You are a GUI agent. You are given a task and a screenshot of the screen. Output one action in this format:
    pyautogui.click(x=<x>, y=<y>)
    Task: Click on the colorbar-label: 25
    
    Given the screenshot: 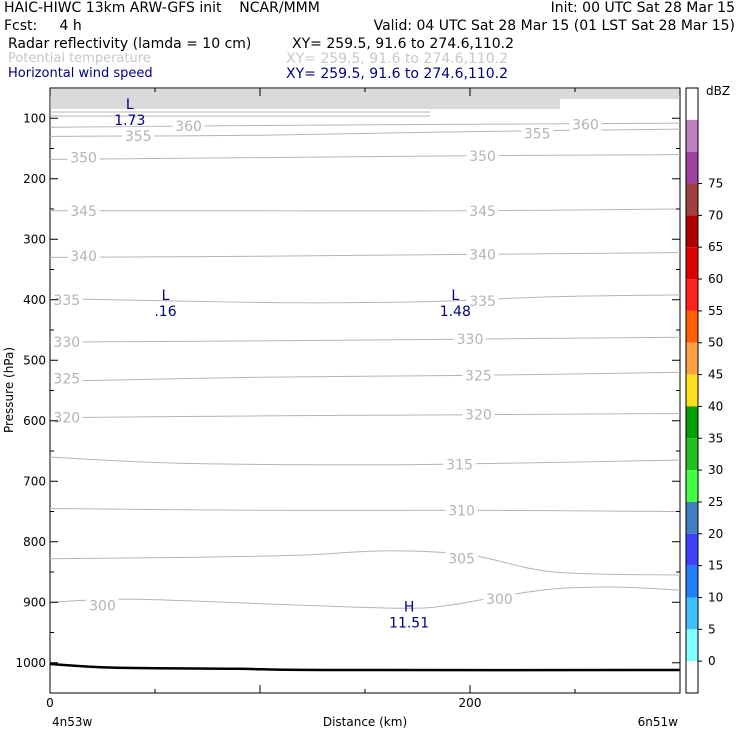 What is the action you would take?
    pyautogui.click(x=715, y=502)
    